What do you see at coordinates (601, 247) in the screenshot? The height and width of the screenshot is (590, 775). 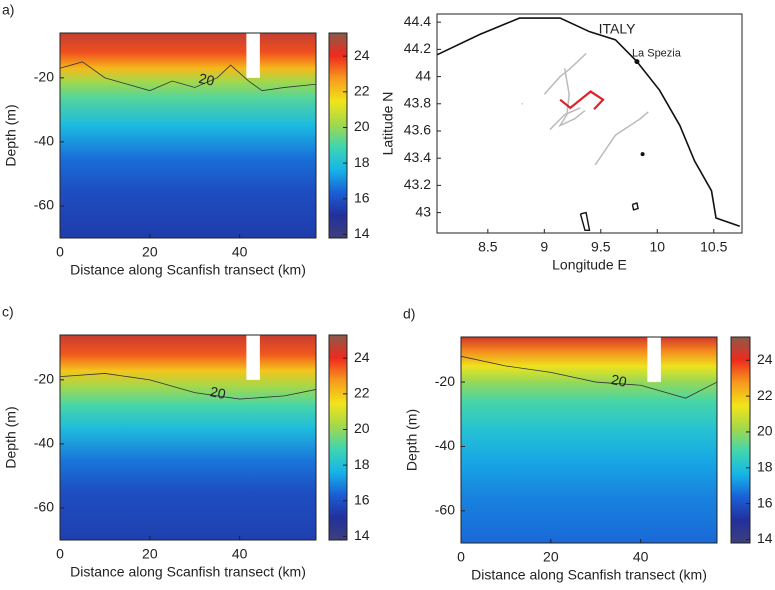 I see `x-tick-label: 9.5` at bounding box center [601, 247].